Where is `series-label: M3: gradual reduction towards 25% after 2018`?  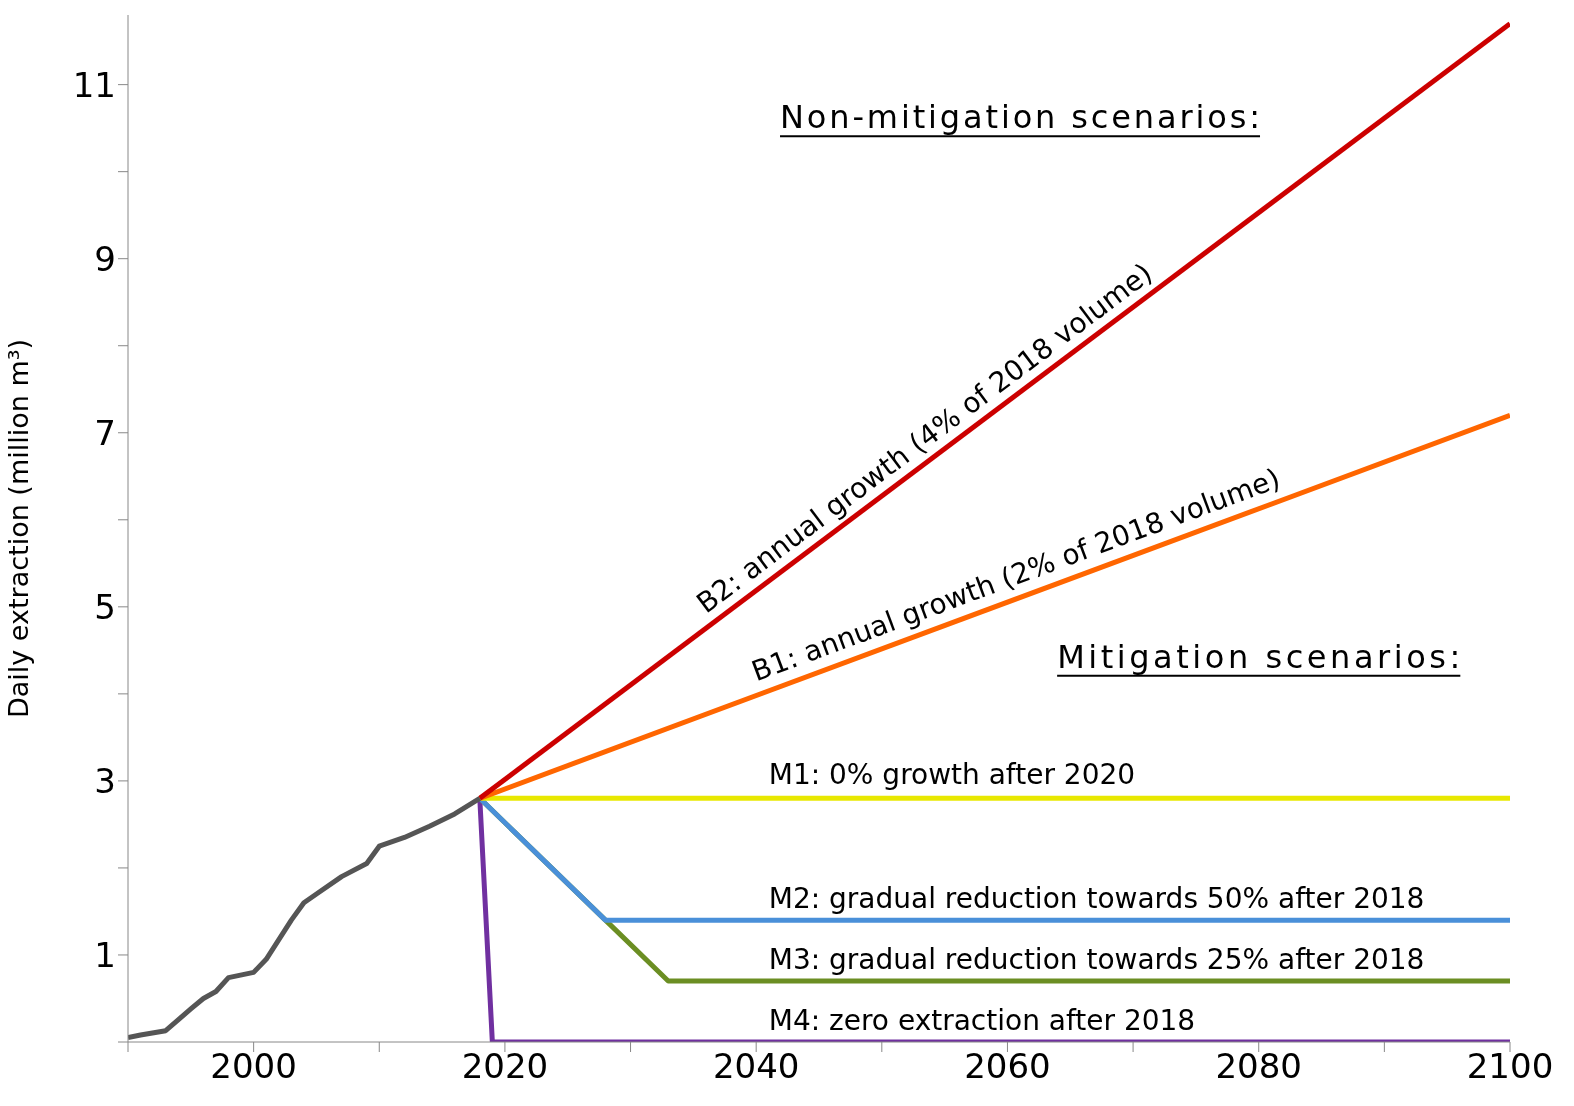 series-label: M3: gradual reduction towards 25% after 2018 is located at coordinates (1096, 960).